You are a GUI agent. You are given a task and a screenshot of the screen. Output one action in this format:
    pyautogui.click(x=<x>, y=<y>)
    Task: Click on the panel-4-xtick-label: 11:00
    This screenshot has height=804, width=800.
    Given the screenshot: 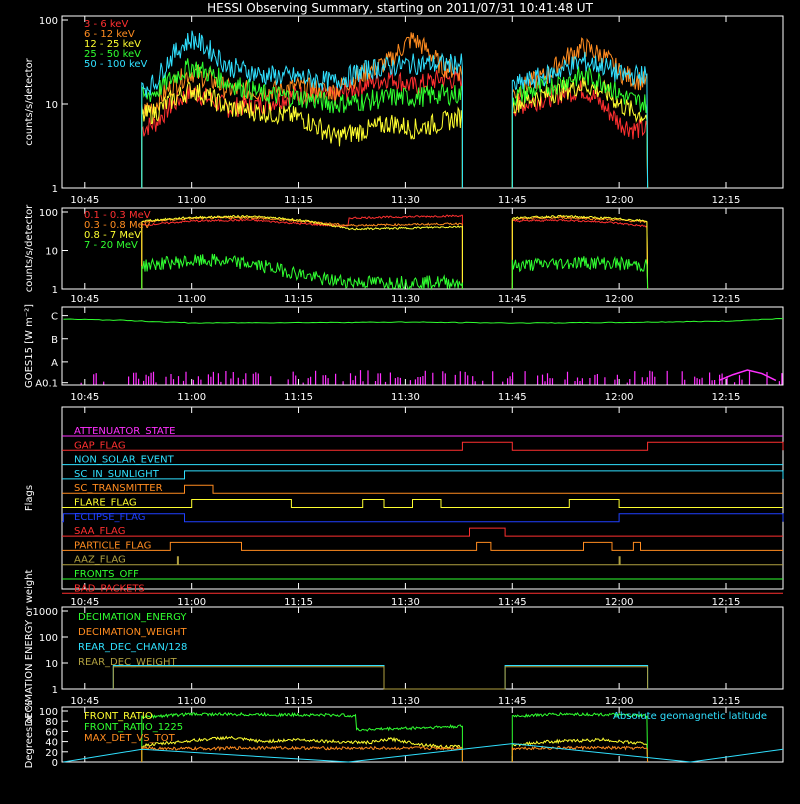 What is the action you would take?
    pyautogui.click(x=191, y=602)
    